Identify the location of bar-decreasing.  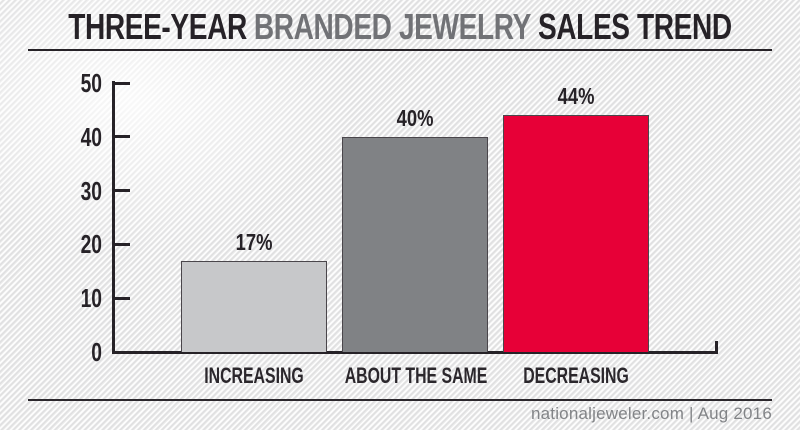
(576, 233).